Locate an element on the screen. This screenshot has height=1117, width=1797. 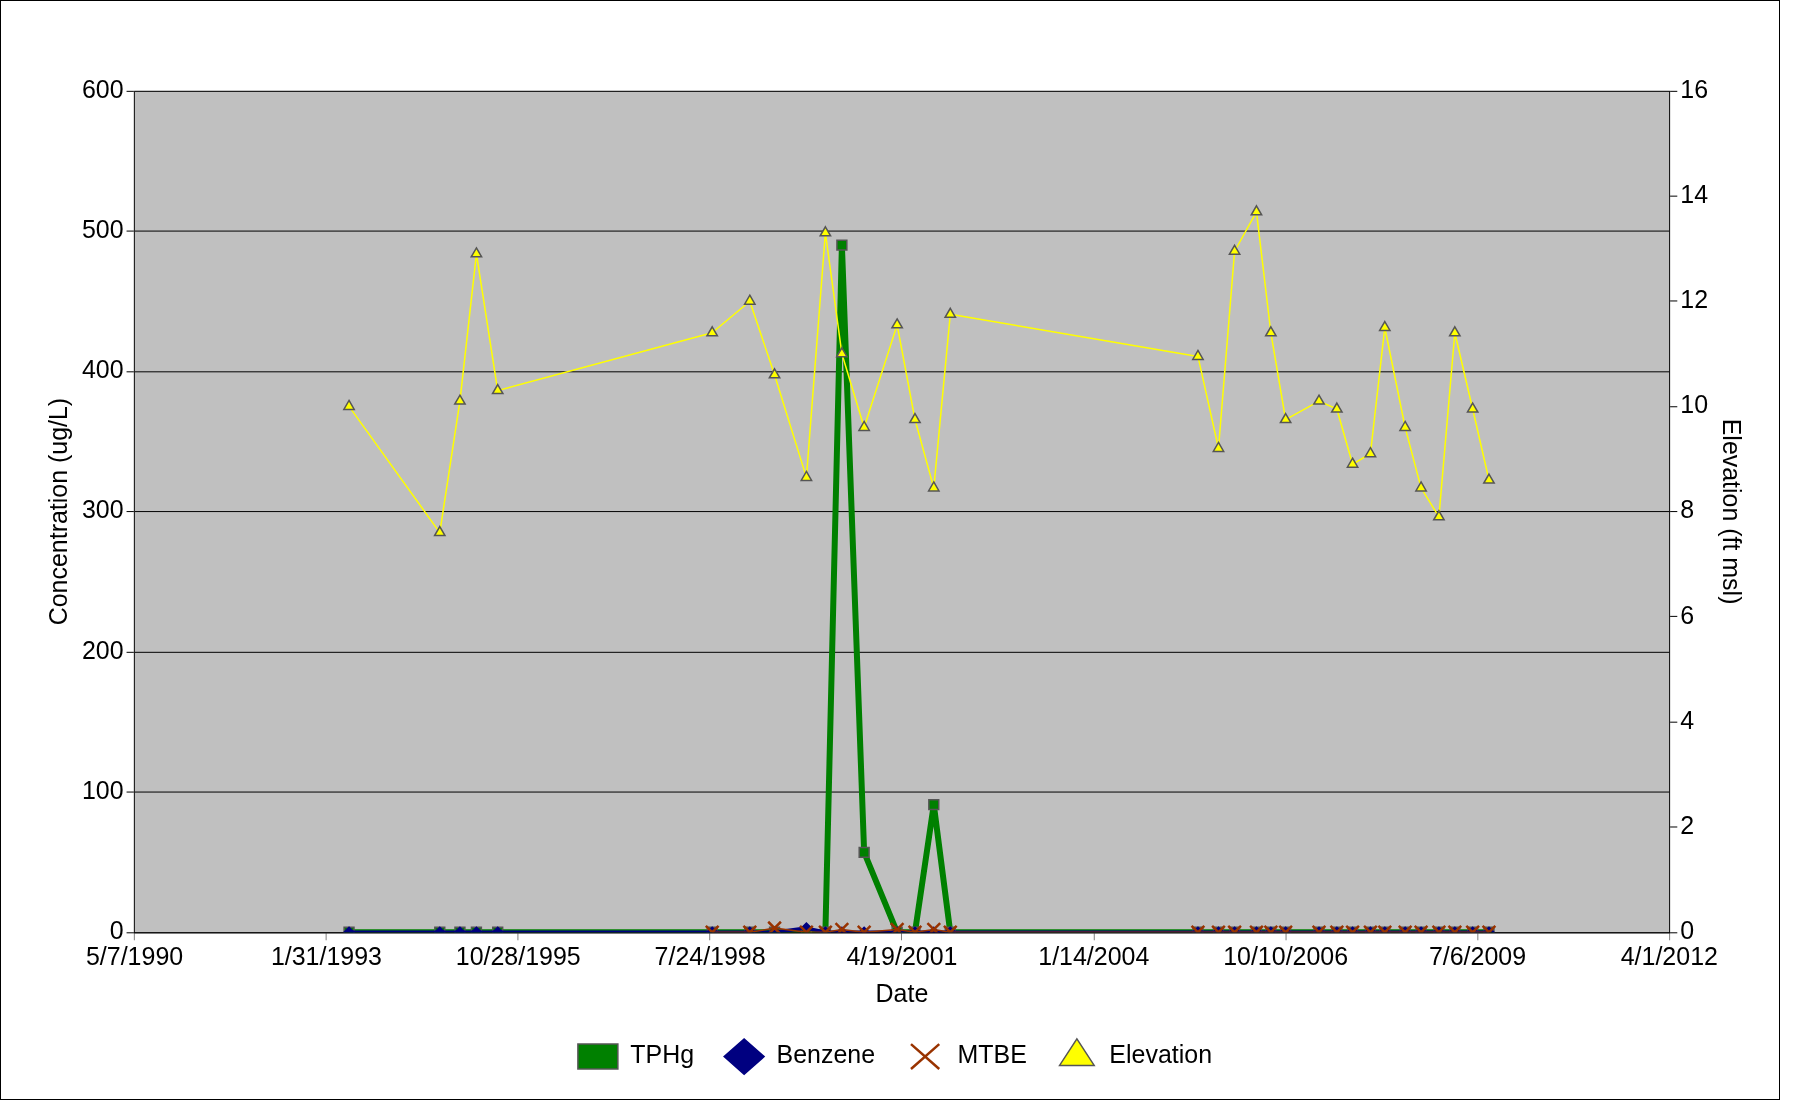
legend-label: MTBE is located at coordinates (992, 1054).